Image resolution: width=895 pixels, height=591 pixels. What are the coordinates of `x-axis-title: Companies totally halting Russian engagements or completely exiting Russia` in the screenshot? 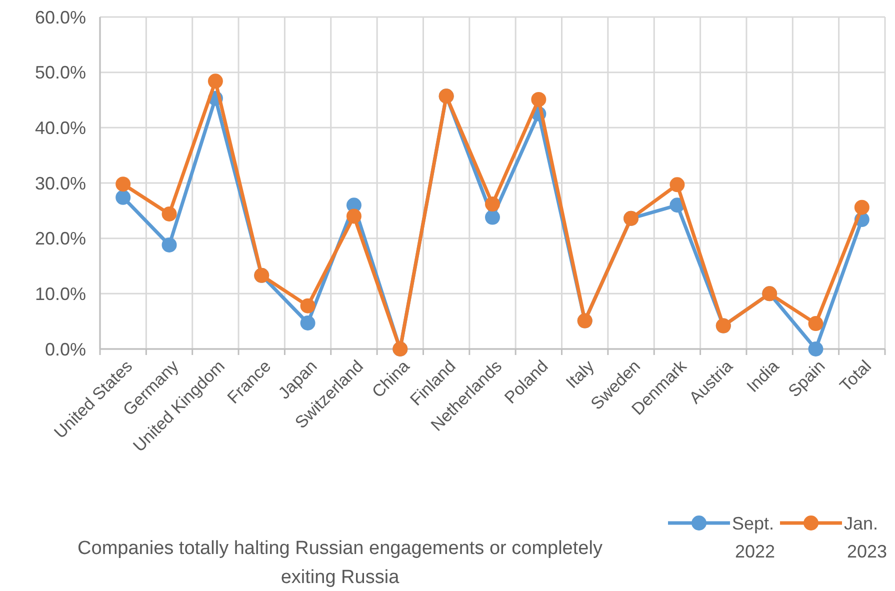 It's located at (340, 563).